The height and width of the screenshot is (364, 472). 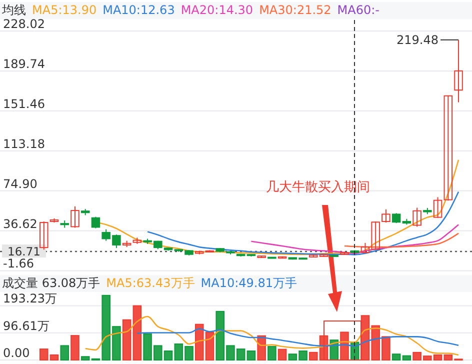 I want to click on text: MA10:49.81万手, so click(x=248, y=283).